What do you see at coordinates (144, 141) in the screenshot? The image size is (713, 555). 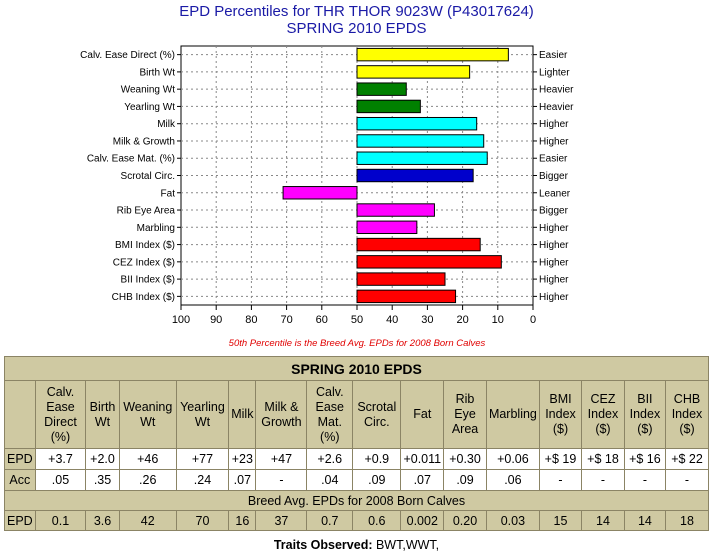 I see `category-label: Milk & Growth` at bounding box center [144, 141].